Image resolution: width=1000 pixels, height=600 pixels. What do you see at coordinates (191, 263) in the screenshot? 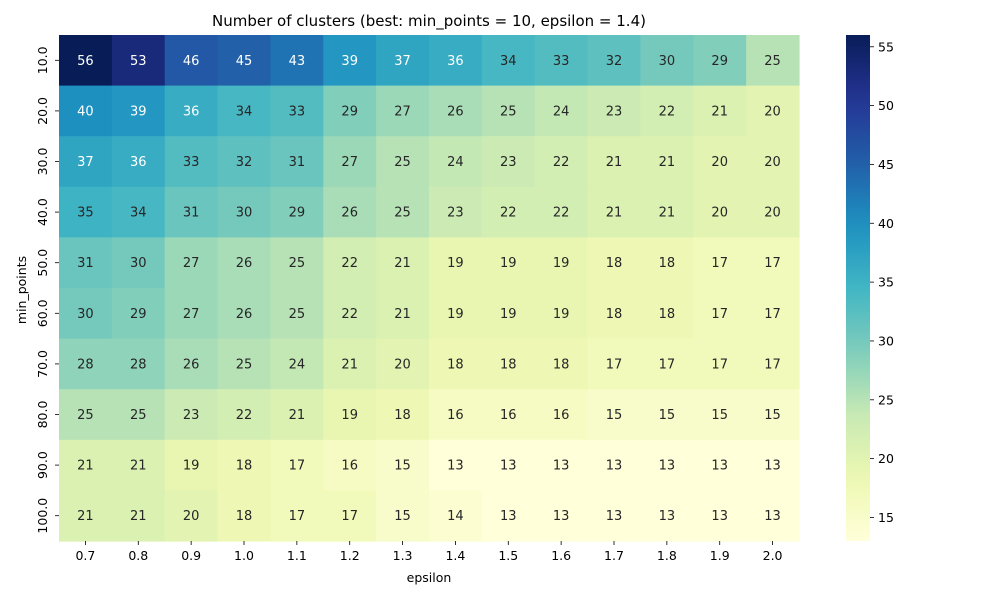
I see `cell-value-label: 27` at bounding box center [191, 263].